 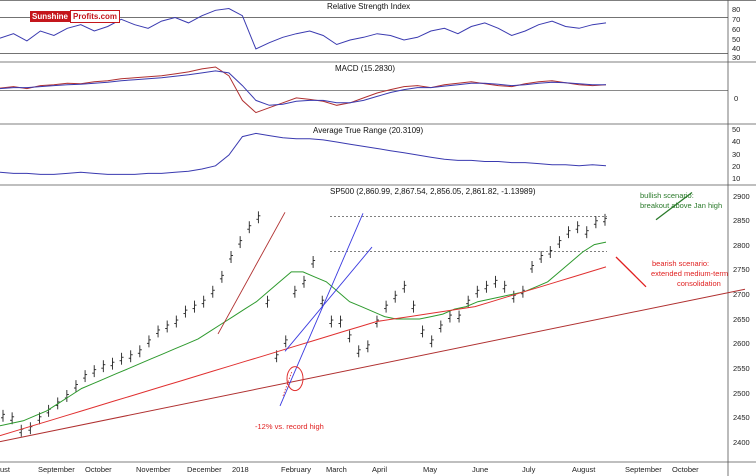 What do you see at coordinates (736, 39) in the screenshot?
I see `rsi-tick: 50` at bounding box center [736, 39].